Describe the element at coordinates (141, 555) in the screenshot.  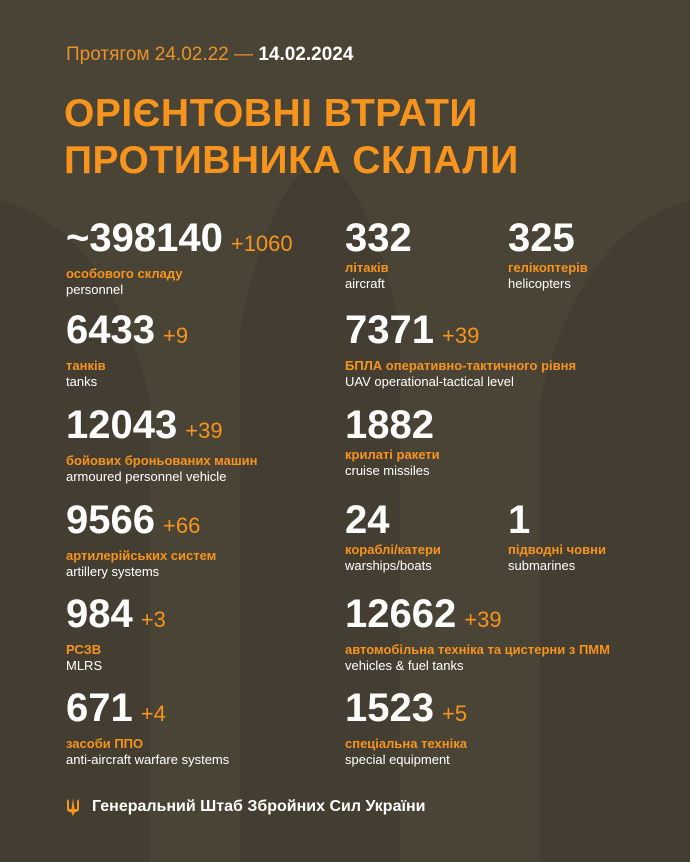
I see `stat-label-ua: артилерійських систем` at that location.